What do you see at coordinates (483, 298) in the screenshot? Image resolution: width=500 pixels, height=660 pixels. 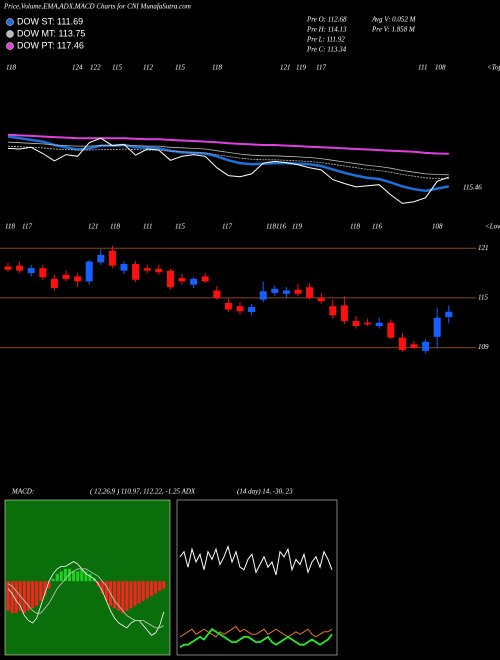 I see `level-label: 115` at bounding box center [483, 298].